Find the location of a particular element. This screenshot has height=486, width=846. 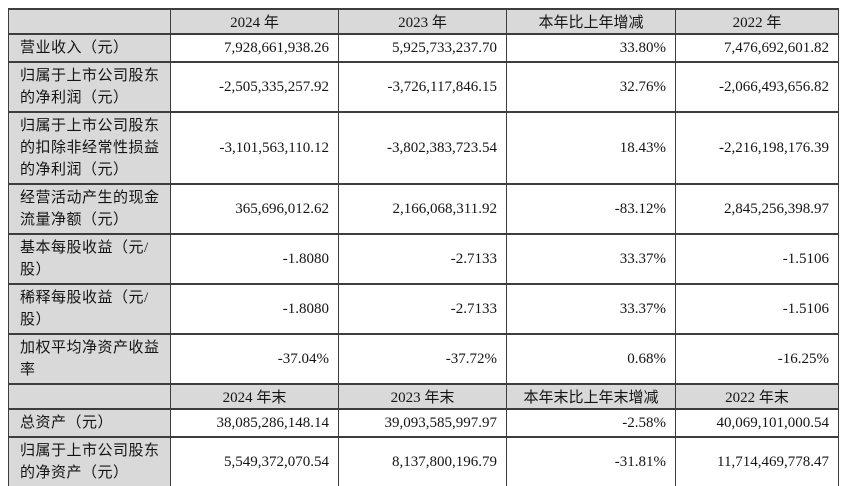

row-label-cell: 归属于上市公司股东 的扣除非经常性损益 的净利润（元） is located at coordinates (89, 148).